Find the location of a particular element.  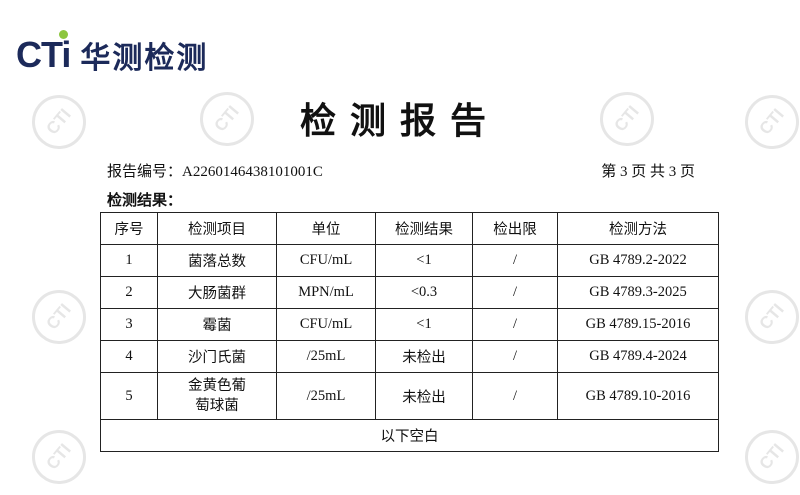

column-header: 检测方法 is located at coordinates (638, 228).